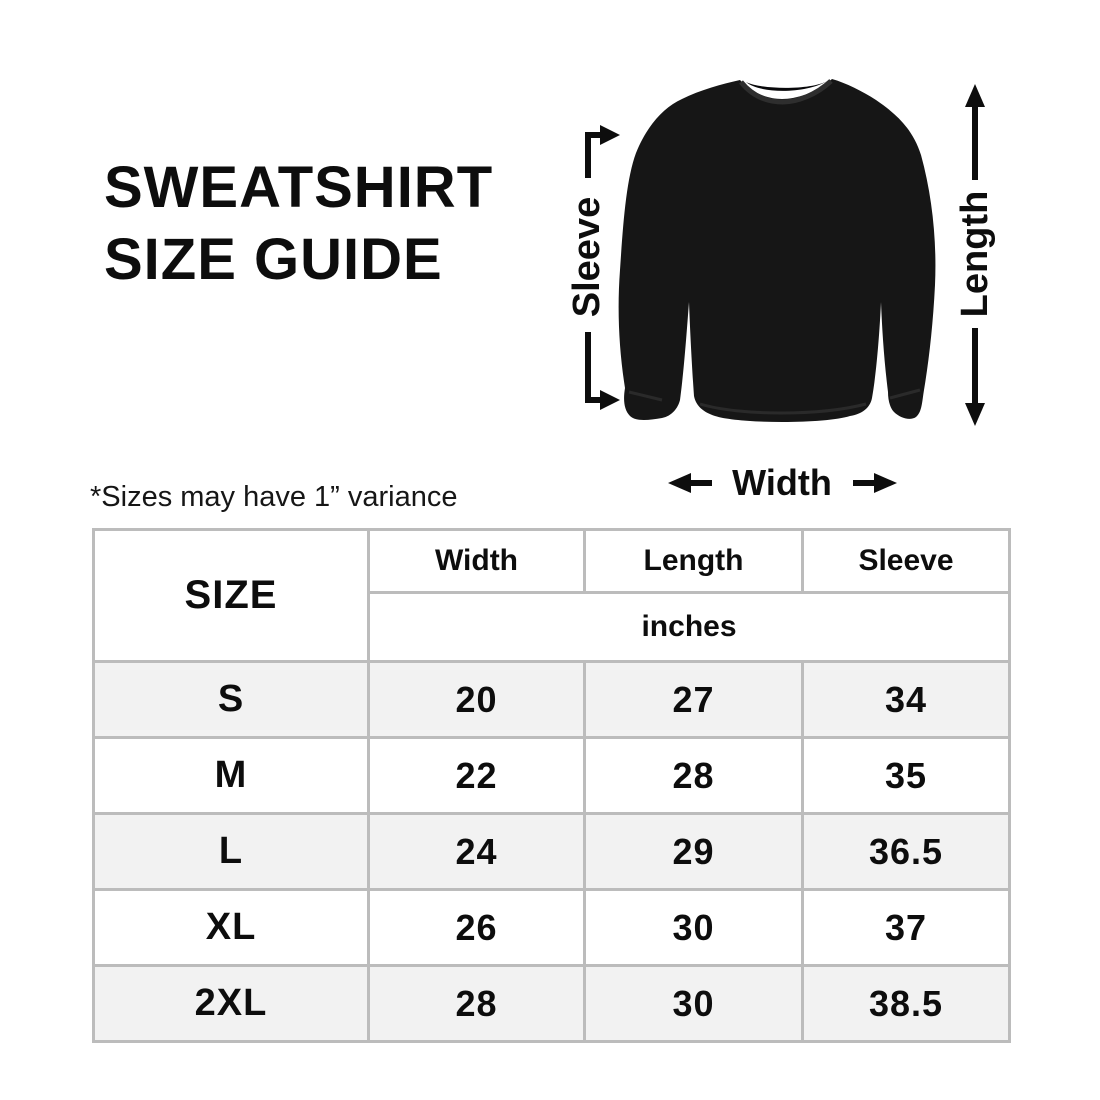  Describe the element at coordinates (875, 483) in the screenshot. I see `width-arrow-right` at that location.